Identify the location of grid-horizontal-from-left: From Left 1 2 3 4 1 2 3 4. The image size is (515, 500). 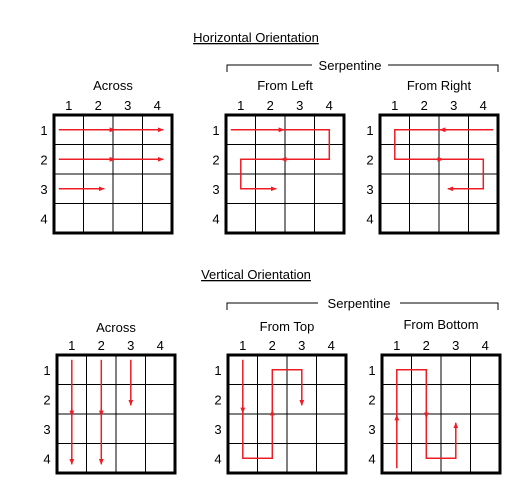
(279, 156).